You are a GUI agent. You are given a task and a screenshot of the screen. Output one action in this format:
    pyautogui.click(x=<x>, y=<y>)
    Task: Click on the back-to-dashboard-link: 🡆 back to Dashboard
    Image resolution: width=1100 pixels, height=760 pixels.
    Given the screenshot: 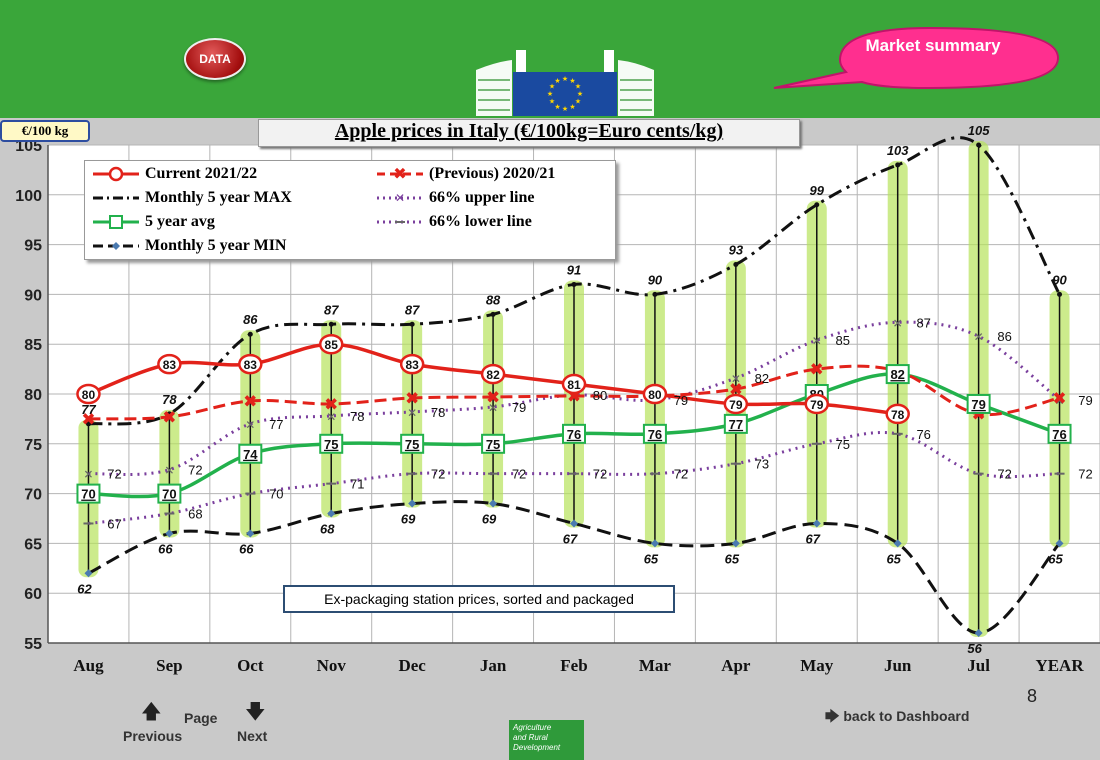 What is the action you would take?
    pyautogui.click(x=897, y=718)
    